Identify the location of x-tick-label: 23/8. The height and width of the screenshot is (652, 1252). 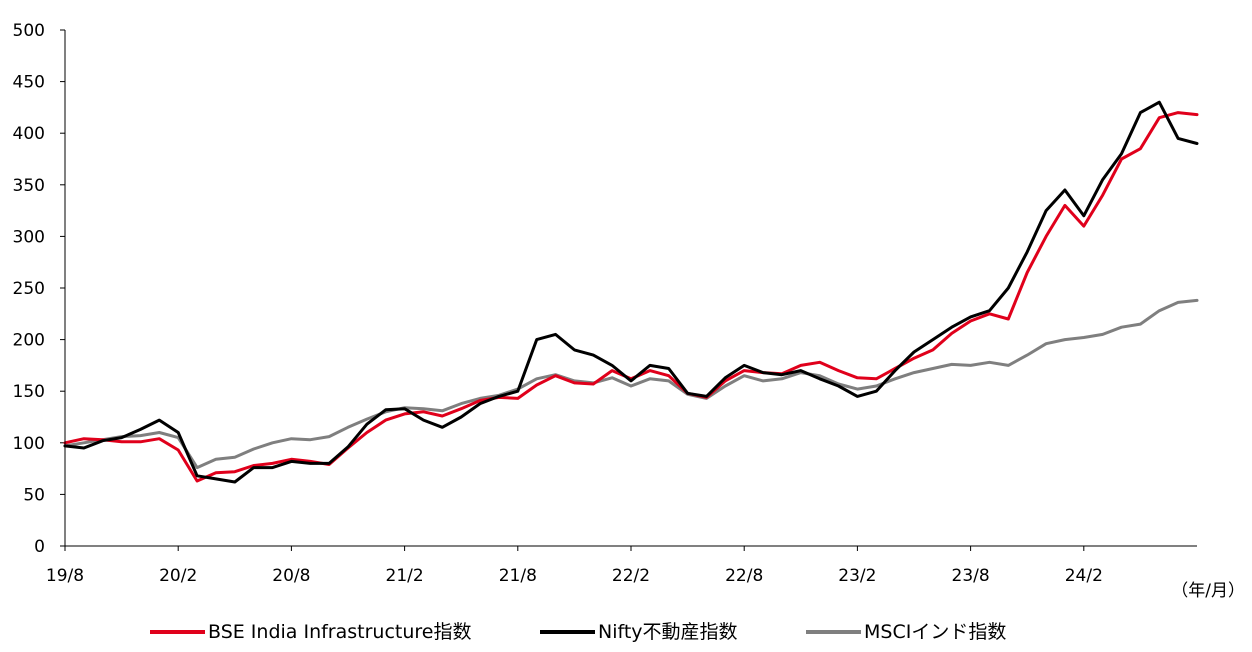
(971, 576).